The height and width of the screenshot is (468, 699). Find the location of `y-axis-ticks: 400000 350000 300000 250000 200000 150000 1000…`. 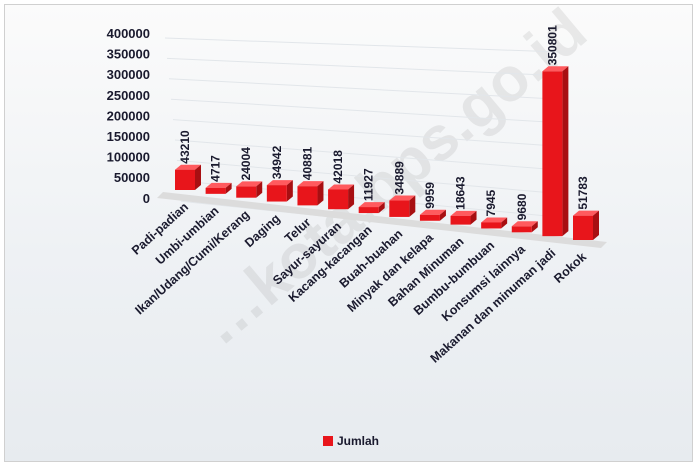

y-axis-ticks: 400000 350000 300000 250000 200000 150000 1000… is located at coordinates (128, 116).